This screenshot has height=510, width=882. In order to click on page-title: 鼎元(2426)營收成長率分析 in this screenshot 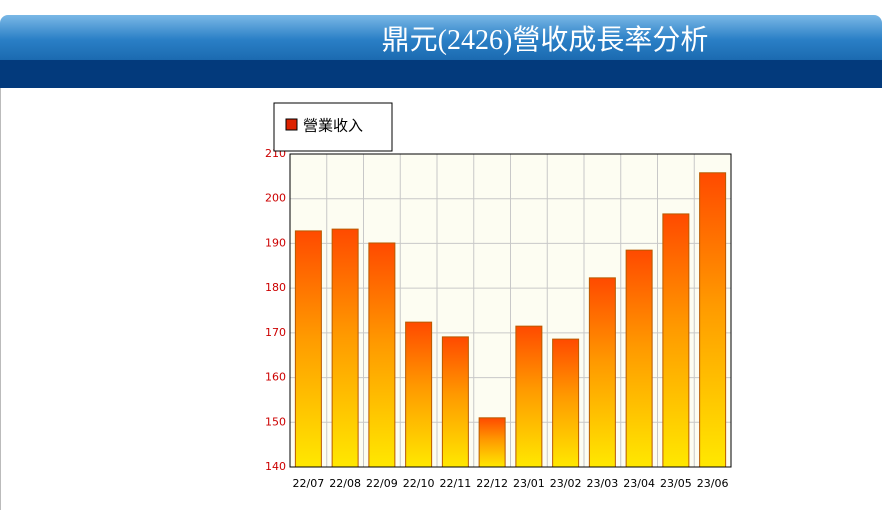, I will do `click(545, 40)`.